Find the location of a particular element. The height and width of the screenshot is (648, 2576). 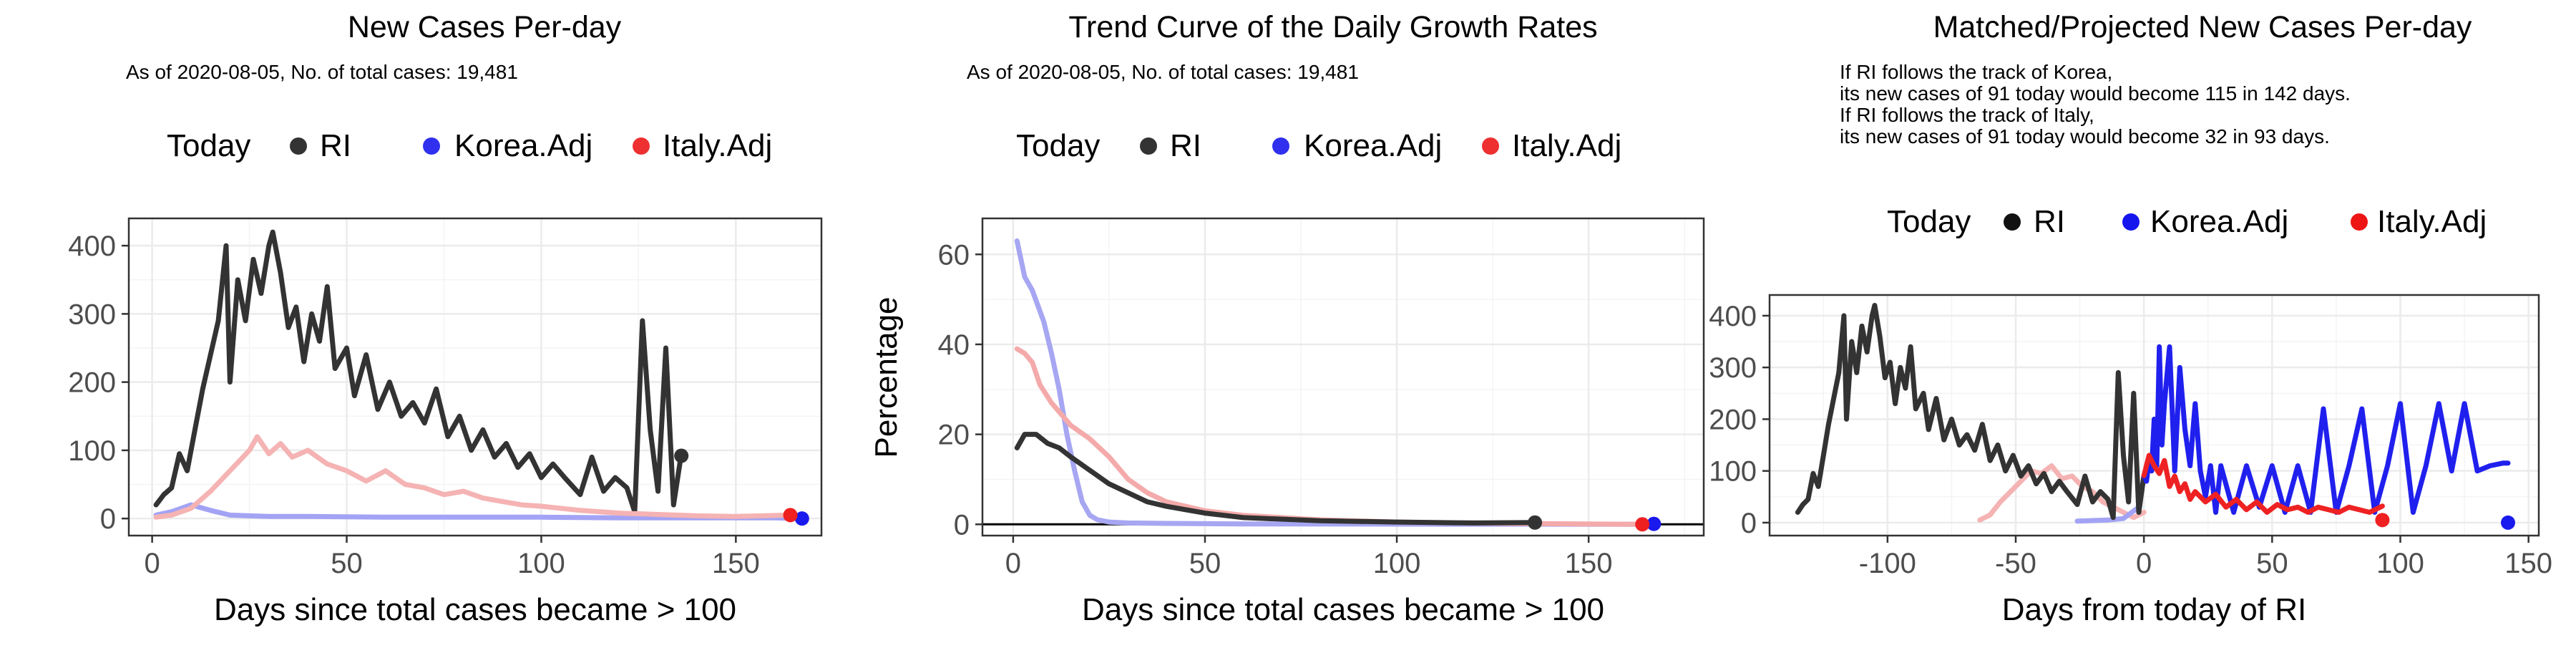

chart-title: Trend Curve of the Daily Growth Rates is located at coordinates (1332, 27).